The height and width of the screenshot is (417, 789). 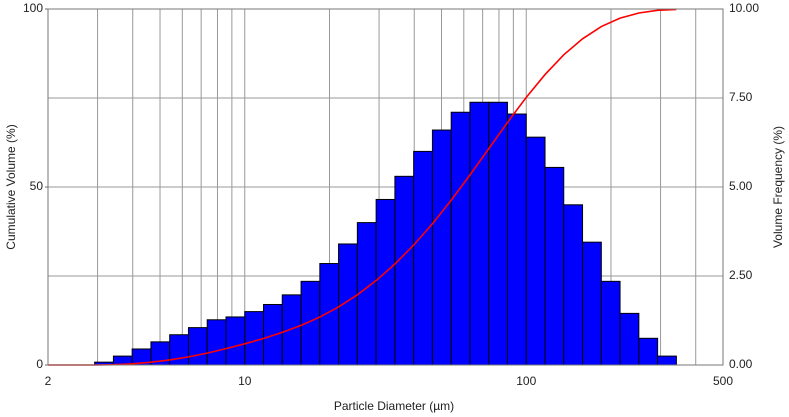 What do you see at coordinates (723, 381) in the screenshot?
I see `x-tick-label: 500` at bounding box center [723, 381].